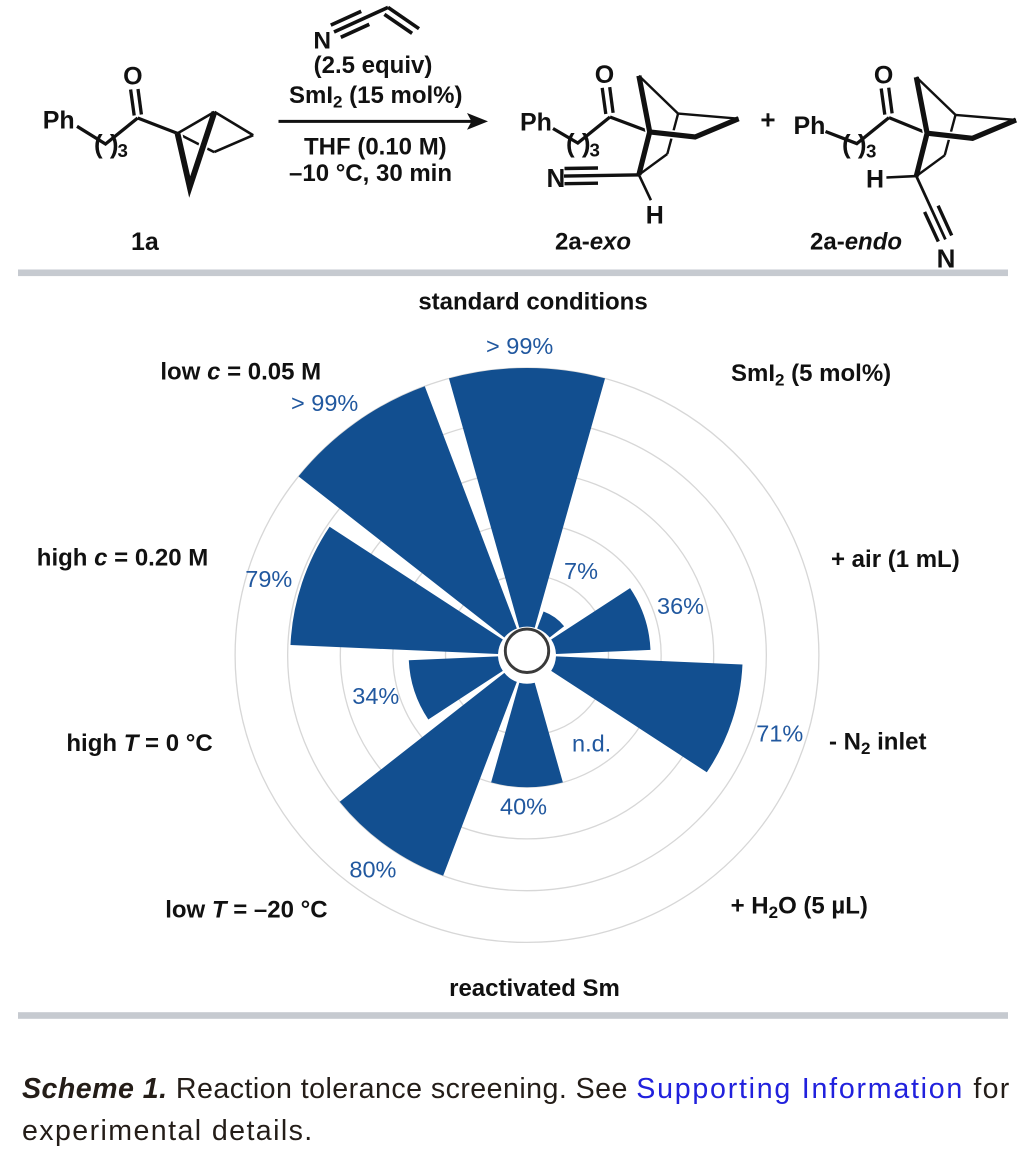  I want to click on svg-text: 36%, so click(680, 606).